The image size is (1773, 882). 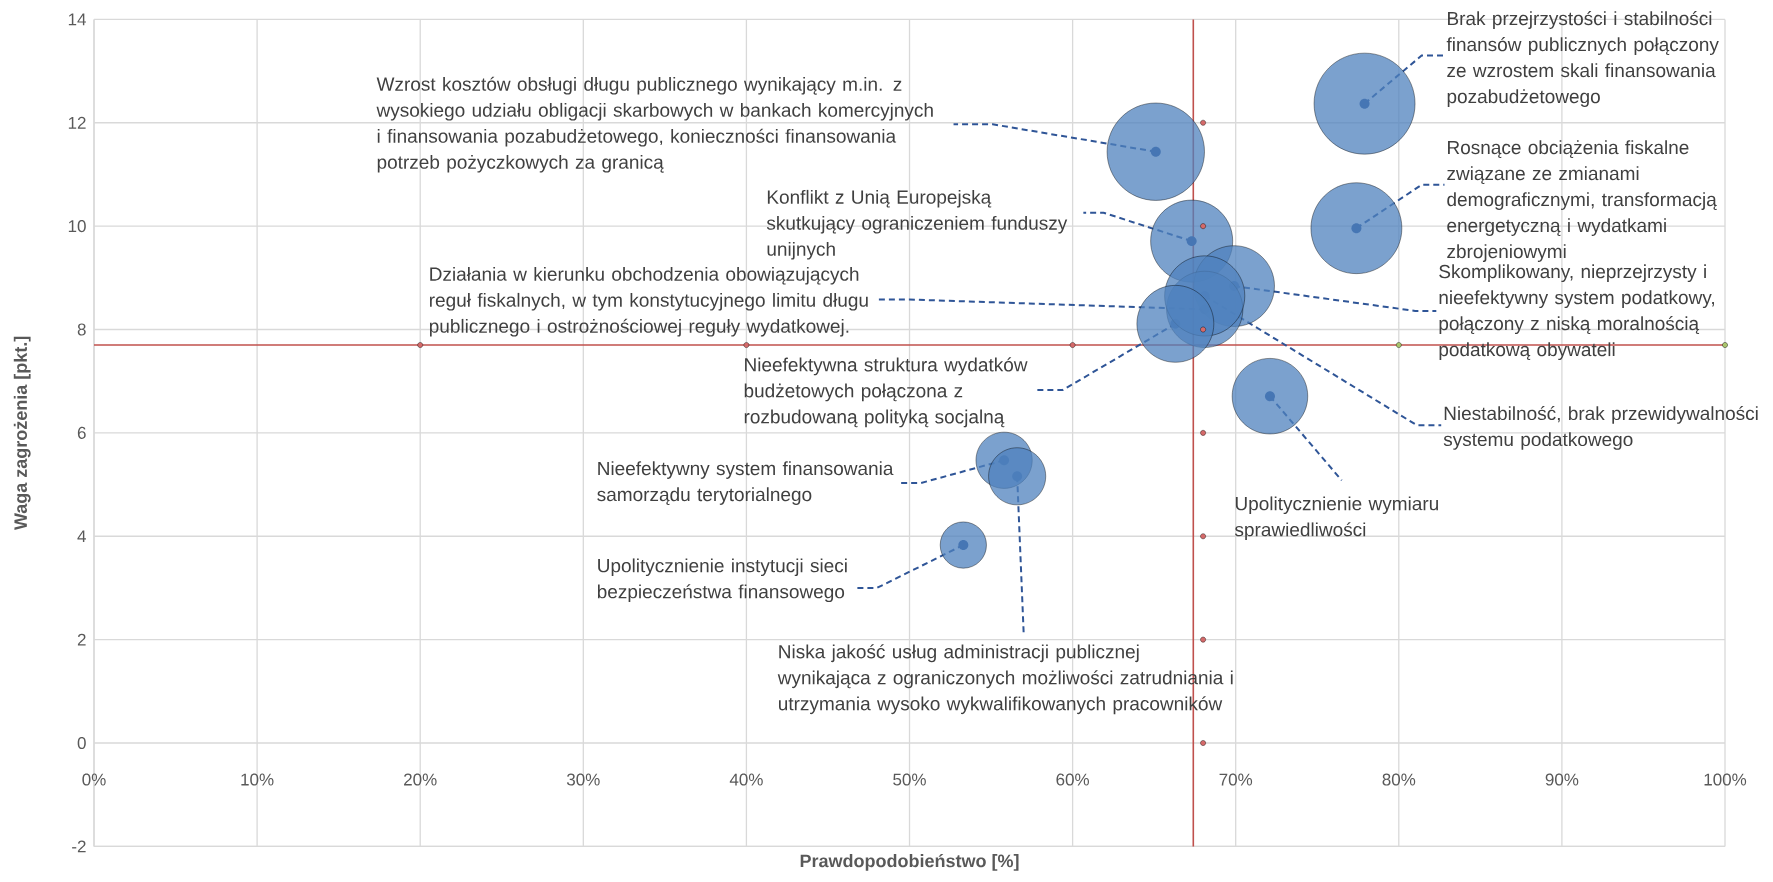 I want to click on annotation: Upolitycznienie instytucji sieci bezpieczeństwa finansowego, so click(x=722, y=580).